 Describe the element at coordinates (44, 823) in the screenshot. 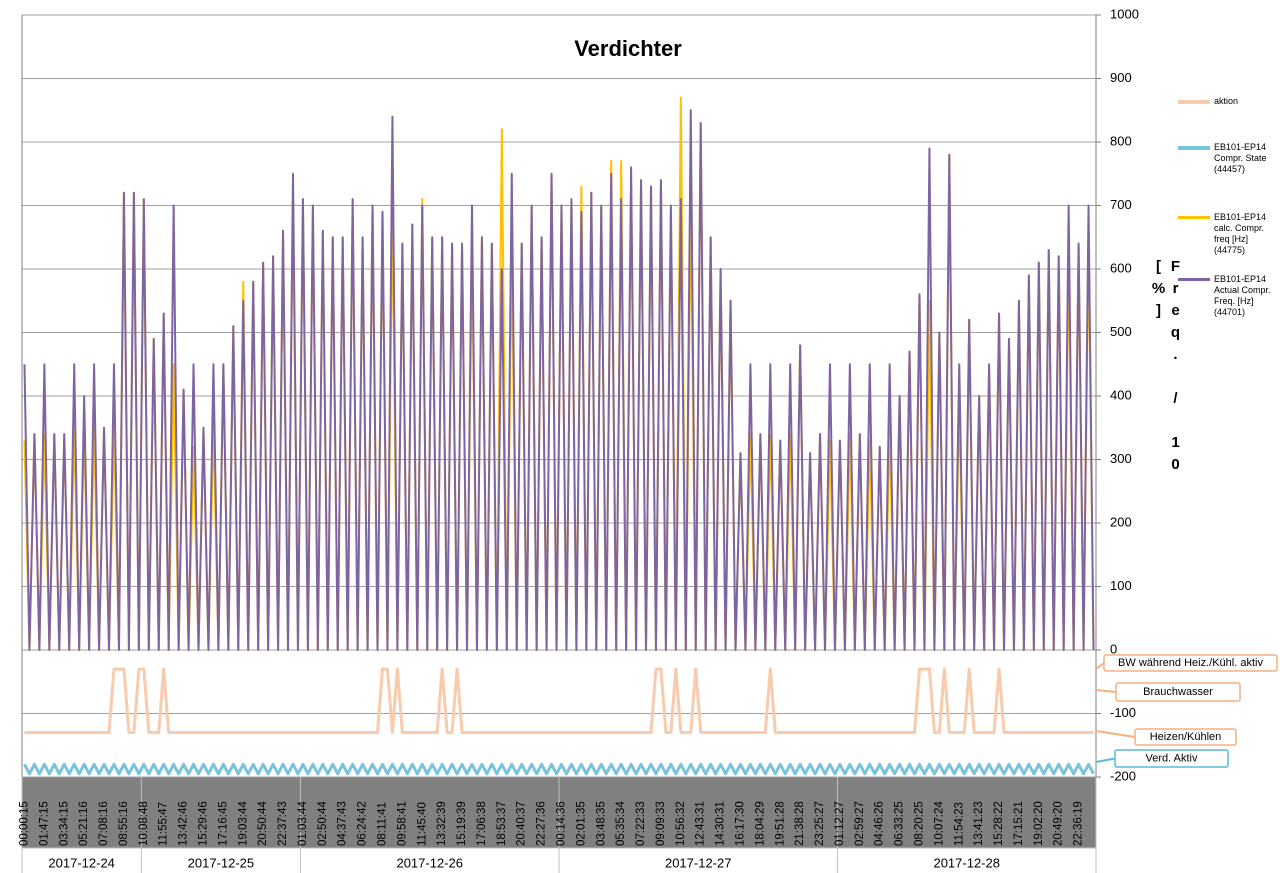

I see `x-tick-label: 01:47:15` at that location.